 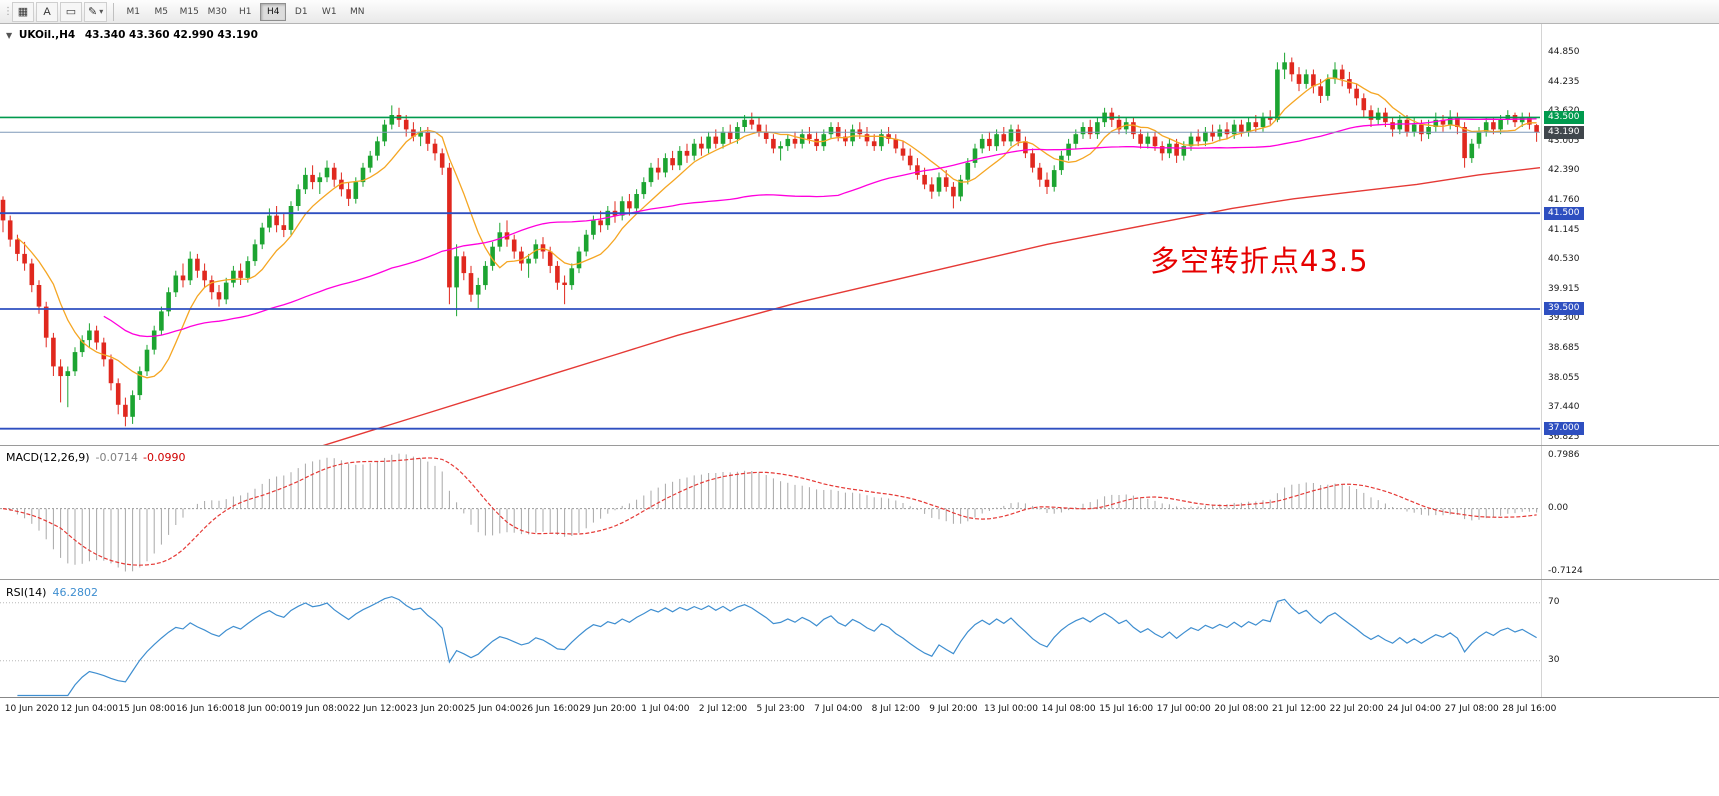 What do you see at coordinates (31, 709) in the screenshot?
I see `time-axis-label: 10 Jun 2020` at bounding box center [31, 709].